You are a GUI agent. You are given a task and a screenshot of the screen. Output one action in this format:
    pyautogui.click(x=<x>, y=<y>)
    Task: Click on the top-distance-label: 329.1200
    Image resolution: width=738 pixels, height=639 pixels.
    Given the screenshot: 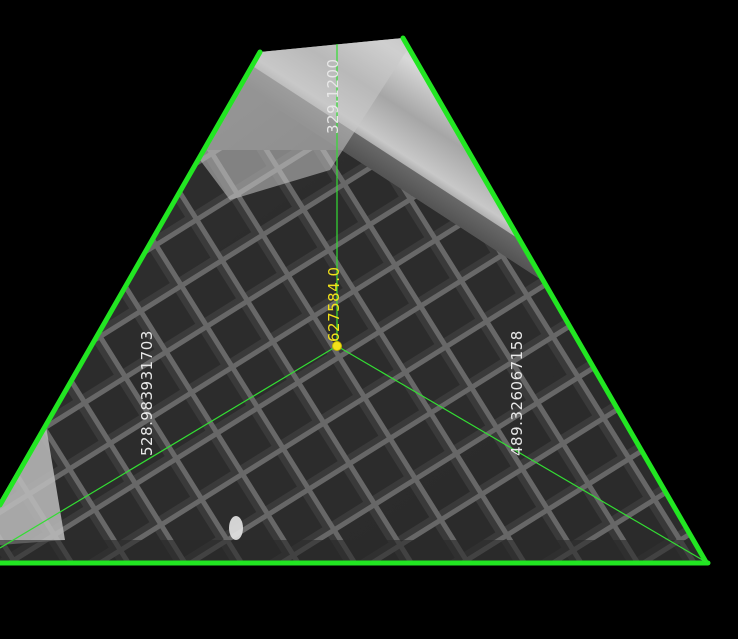 What is the action you would take?
    pyautogui.click(x=333, y=96)
    